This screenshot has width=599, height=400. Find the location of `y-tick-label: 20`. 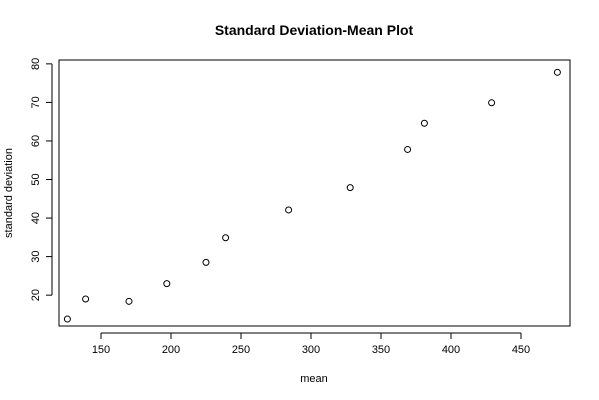

y-tick-label: 20 is located at coordinates (36, 295).